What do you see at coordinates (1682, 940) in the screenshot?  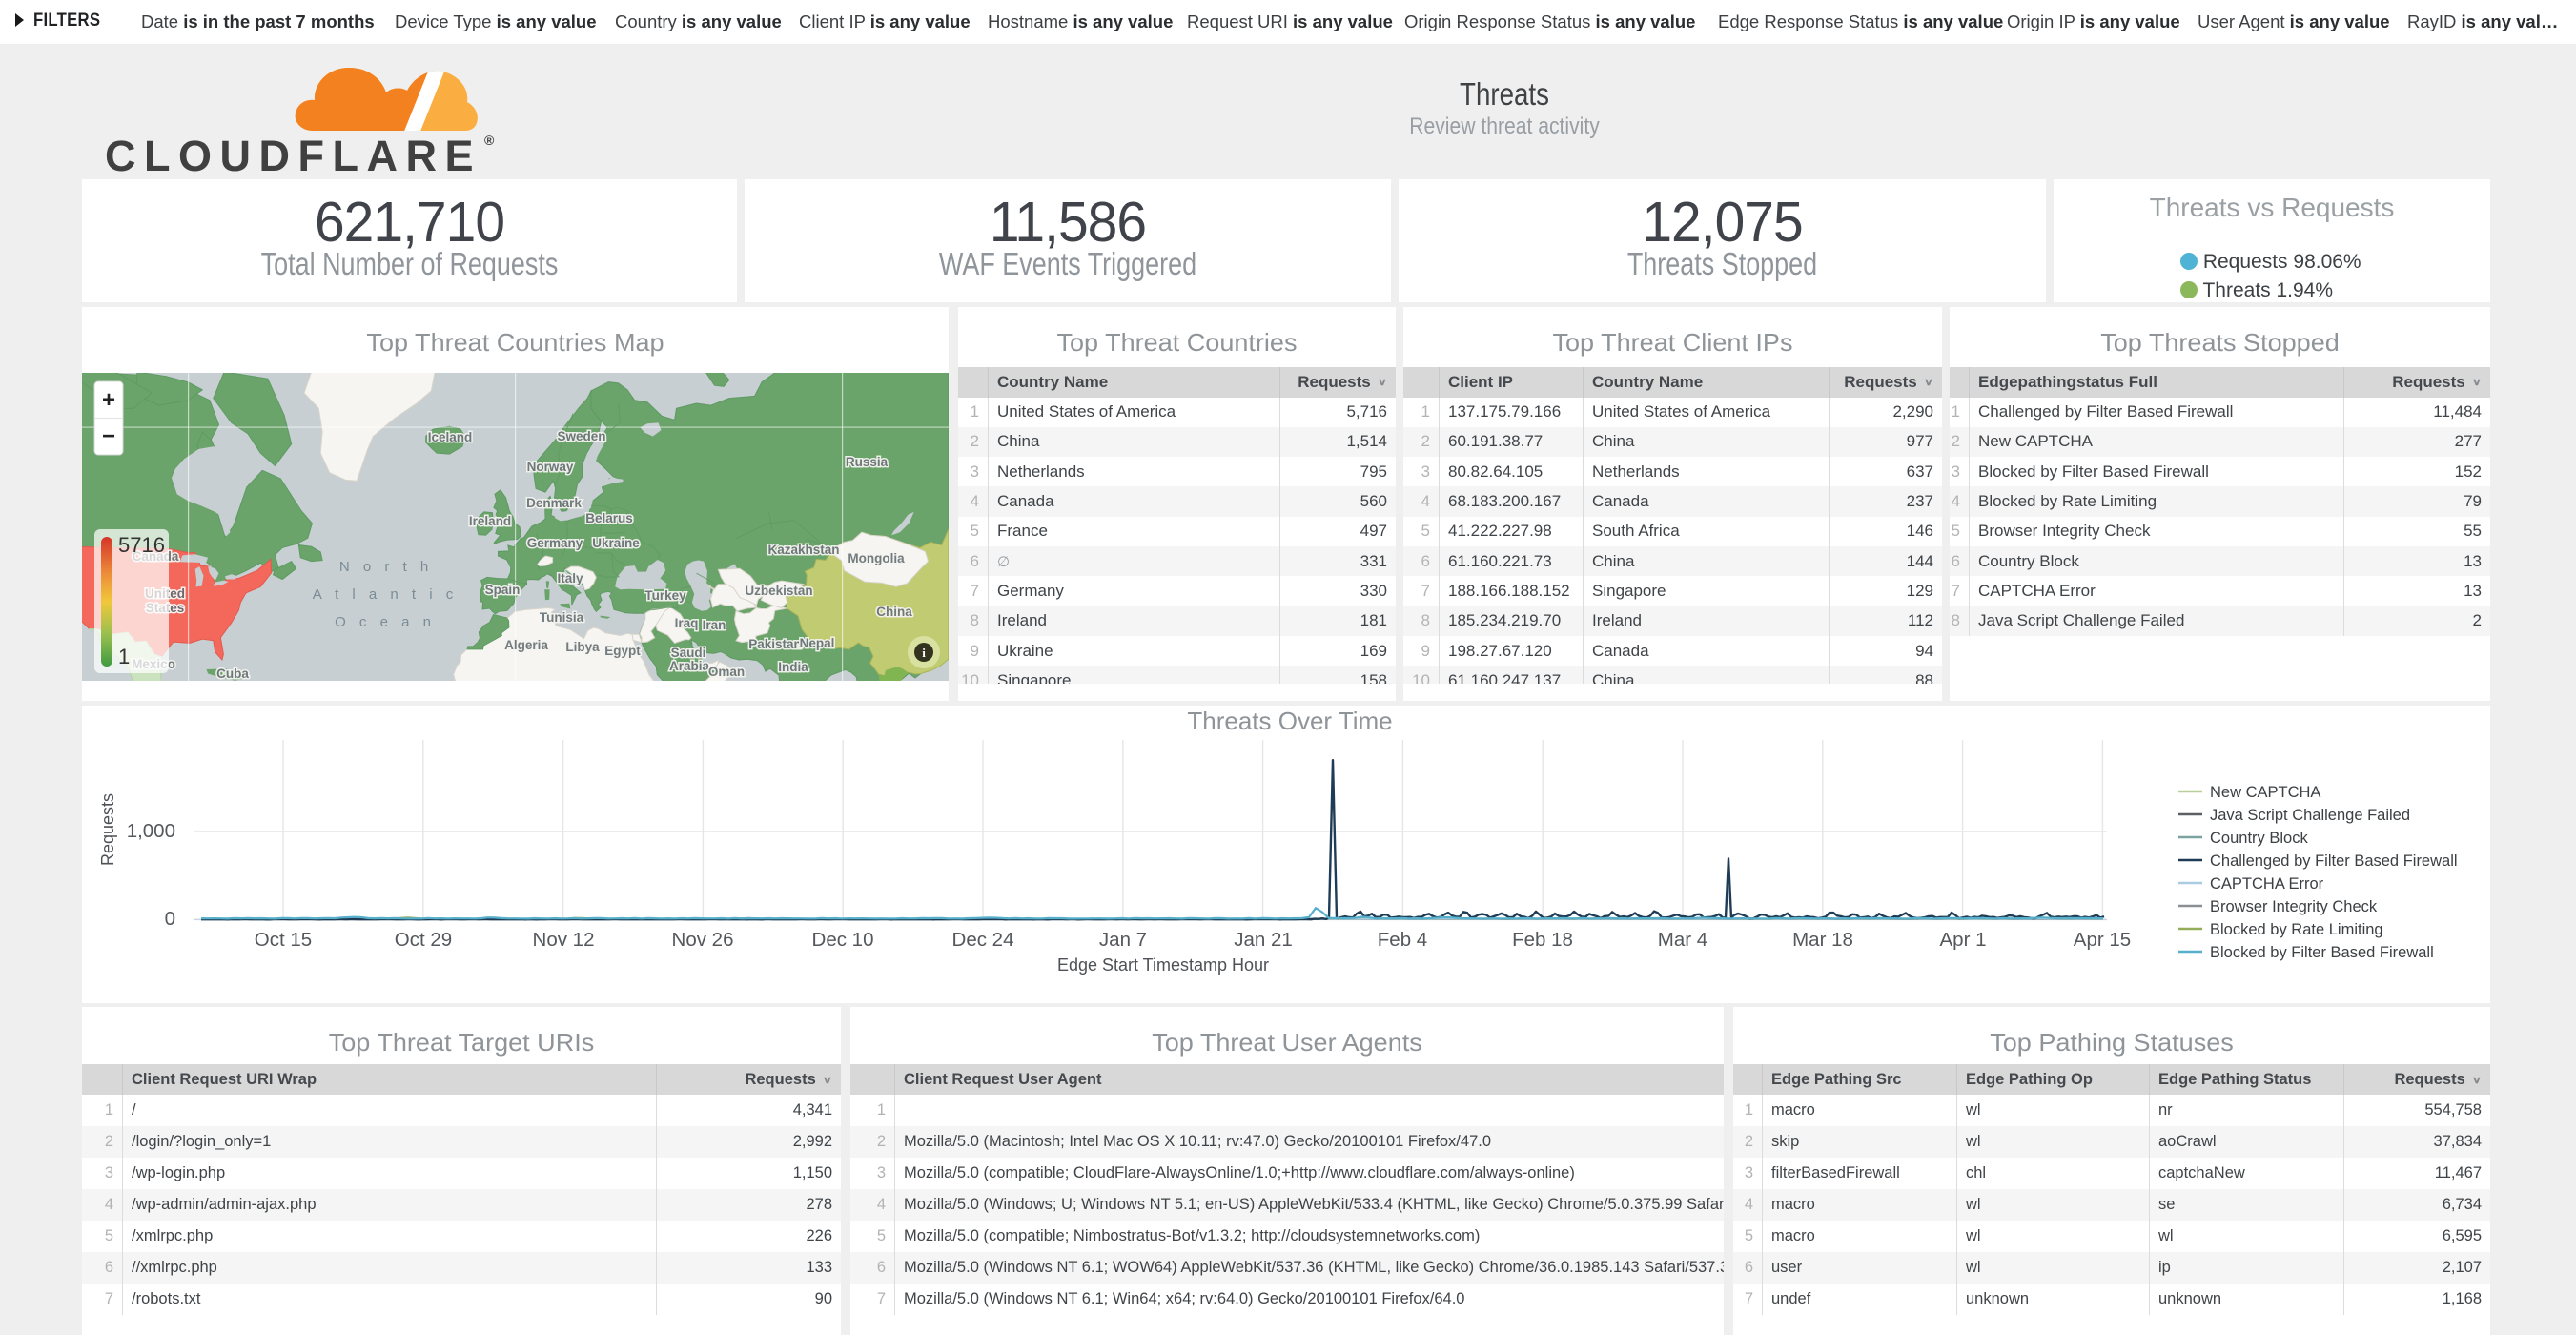 I see `svg-text: Mar 4` at bounding box center [1682, 940].